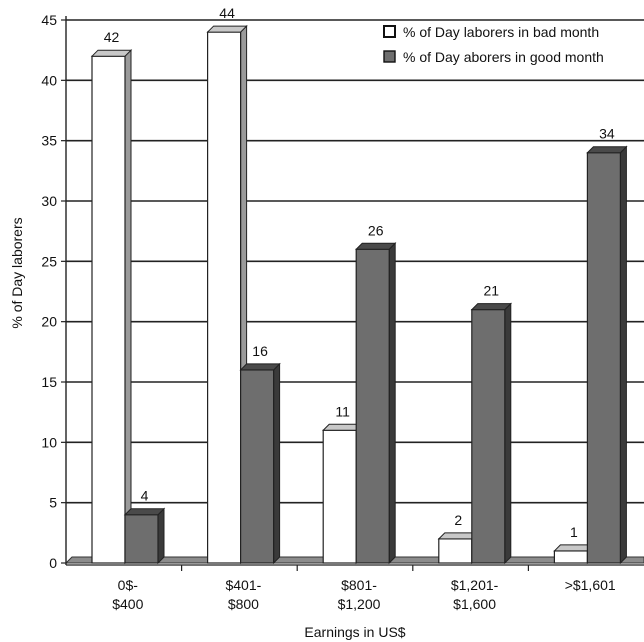  What do you see at coordinates (501, 32) in the screenshot?
I see `legend-label-bad-month: % of Day laborers in bad month` at bounding box center [501, 32].